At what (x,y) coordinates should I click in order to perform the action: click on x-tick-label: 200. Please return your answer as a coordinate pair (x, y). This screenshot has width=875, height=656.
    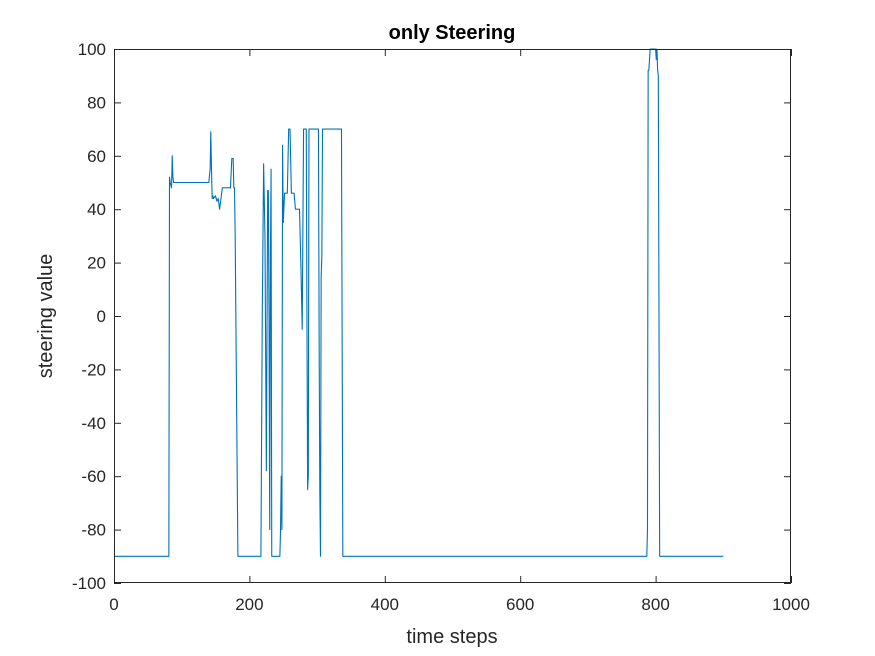
    Looking at the image, I should click on (249, 604).